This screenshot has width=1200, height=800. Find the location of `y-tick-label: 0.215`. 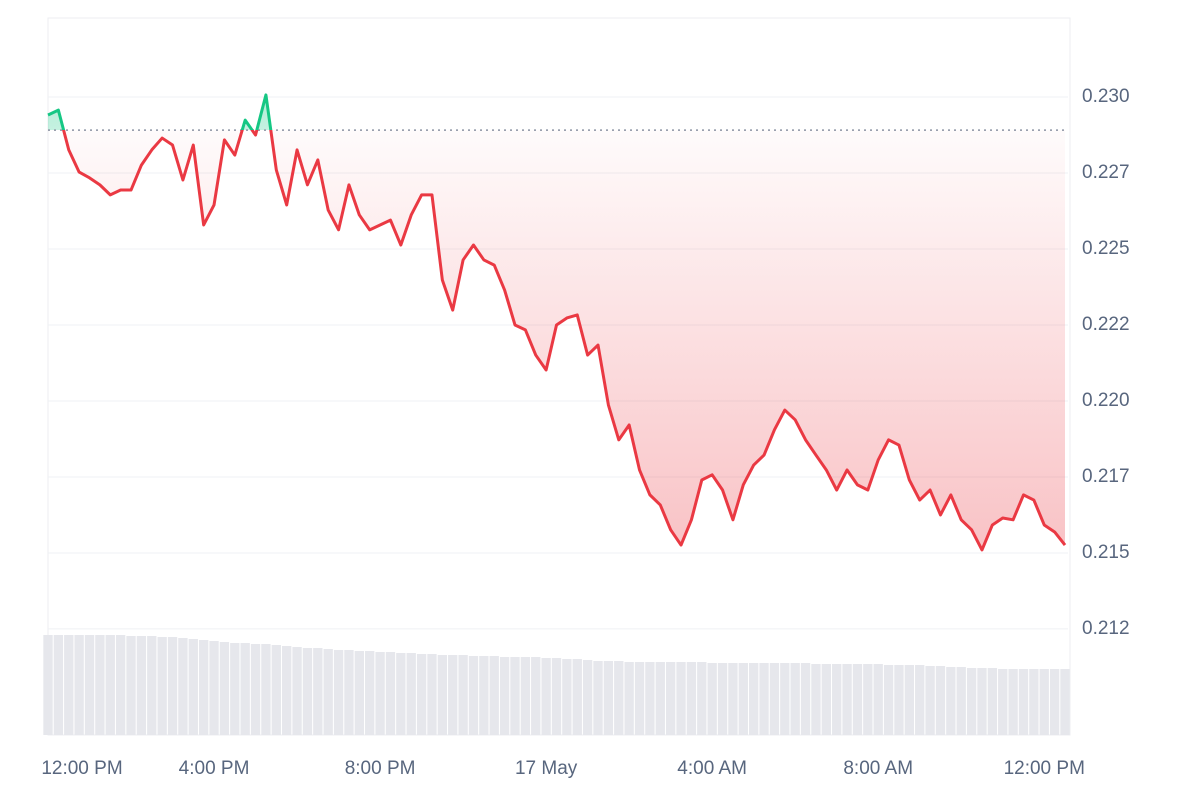

y-tick-label: 0.215 is located at coordinates (1106, 552).